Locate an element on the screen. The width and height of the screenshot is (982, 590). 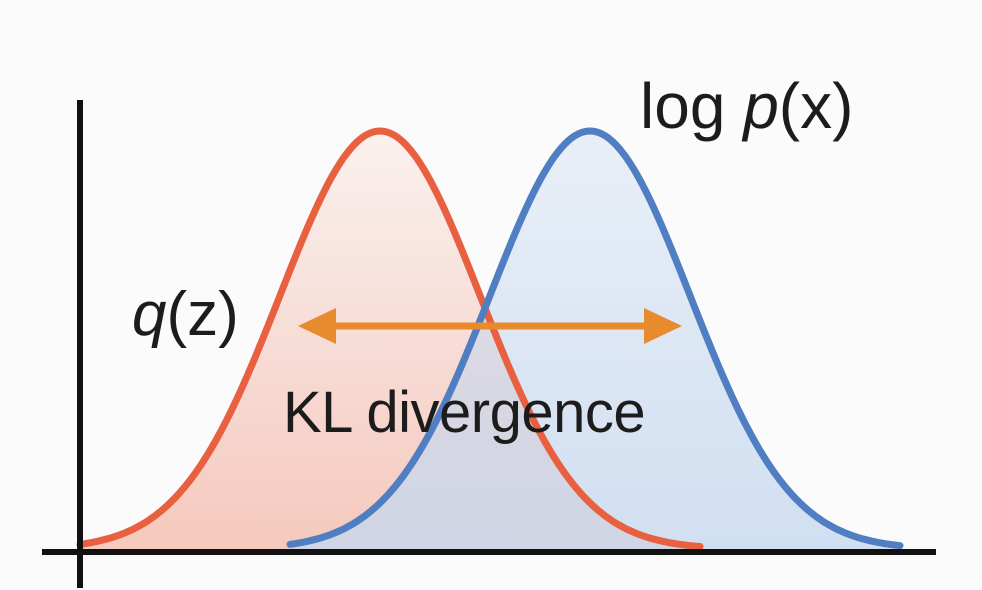
double-arrow-icon is located at coordinates (490, 326).